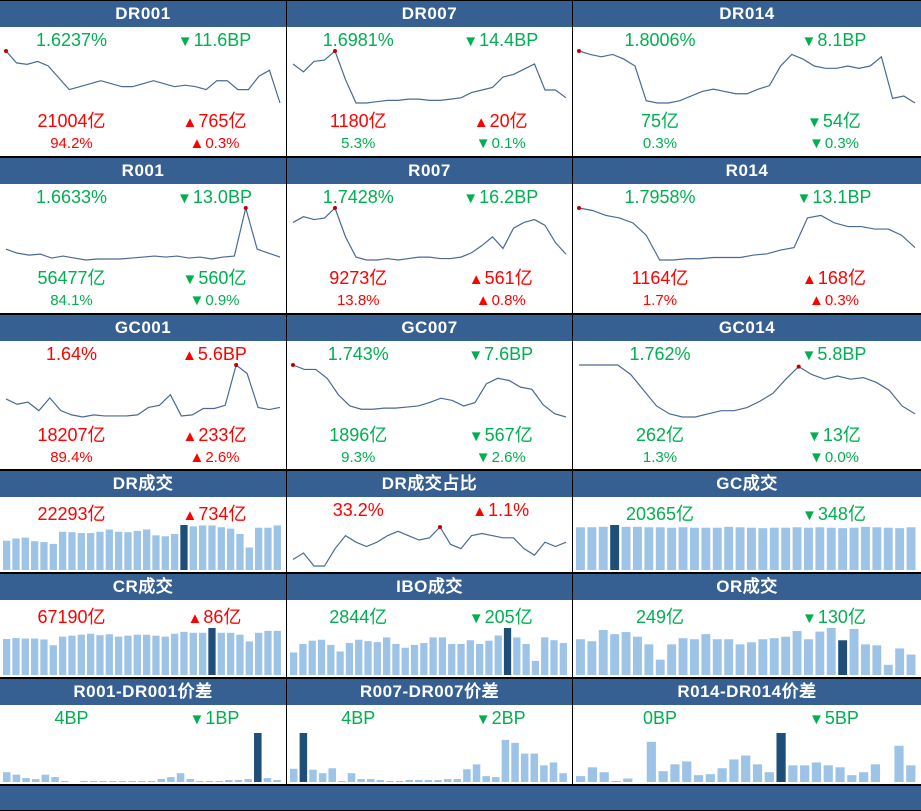  What do you see at coordinates (747, 692) in the screenshot?
I see `panel-title: R014-DR014价差` at bounding box center [747, 692].